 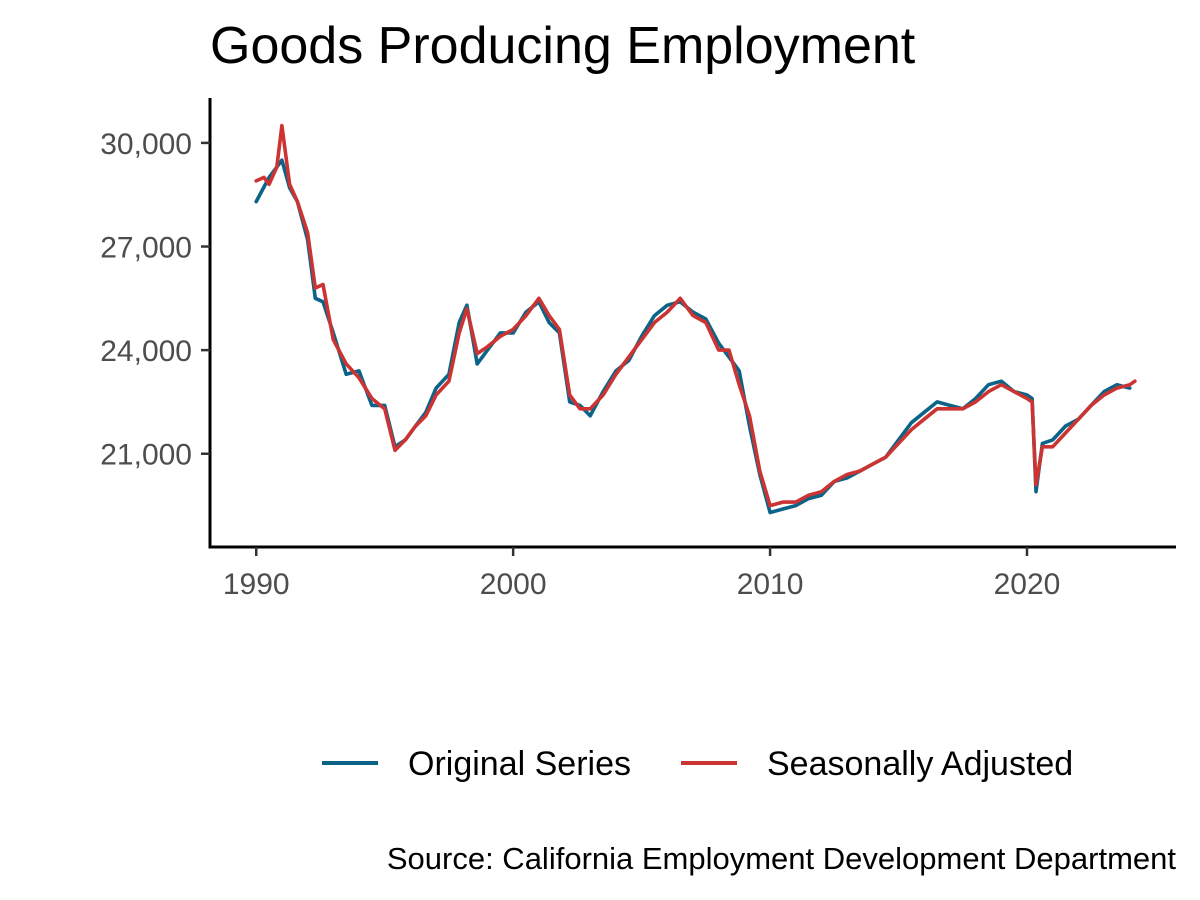 I want to click on y-tick-label: 21,000, so click(x=146, y=455).